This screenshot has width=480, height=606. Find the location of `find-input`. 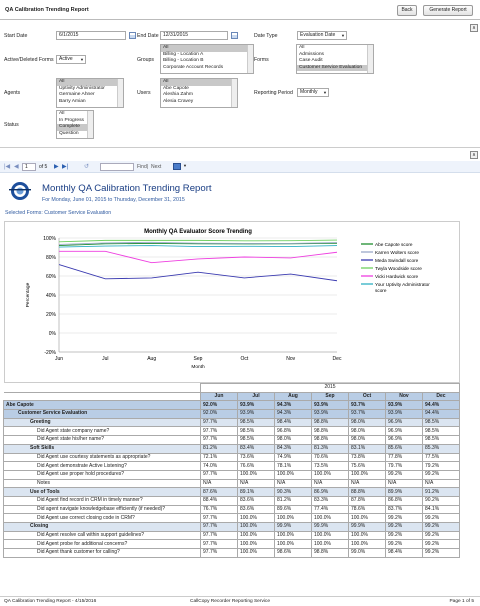

find-input is located at coordinates (117, 167).